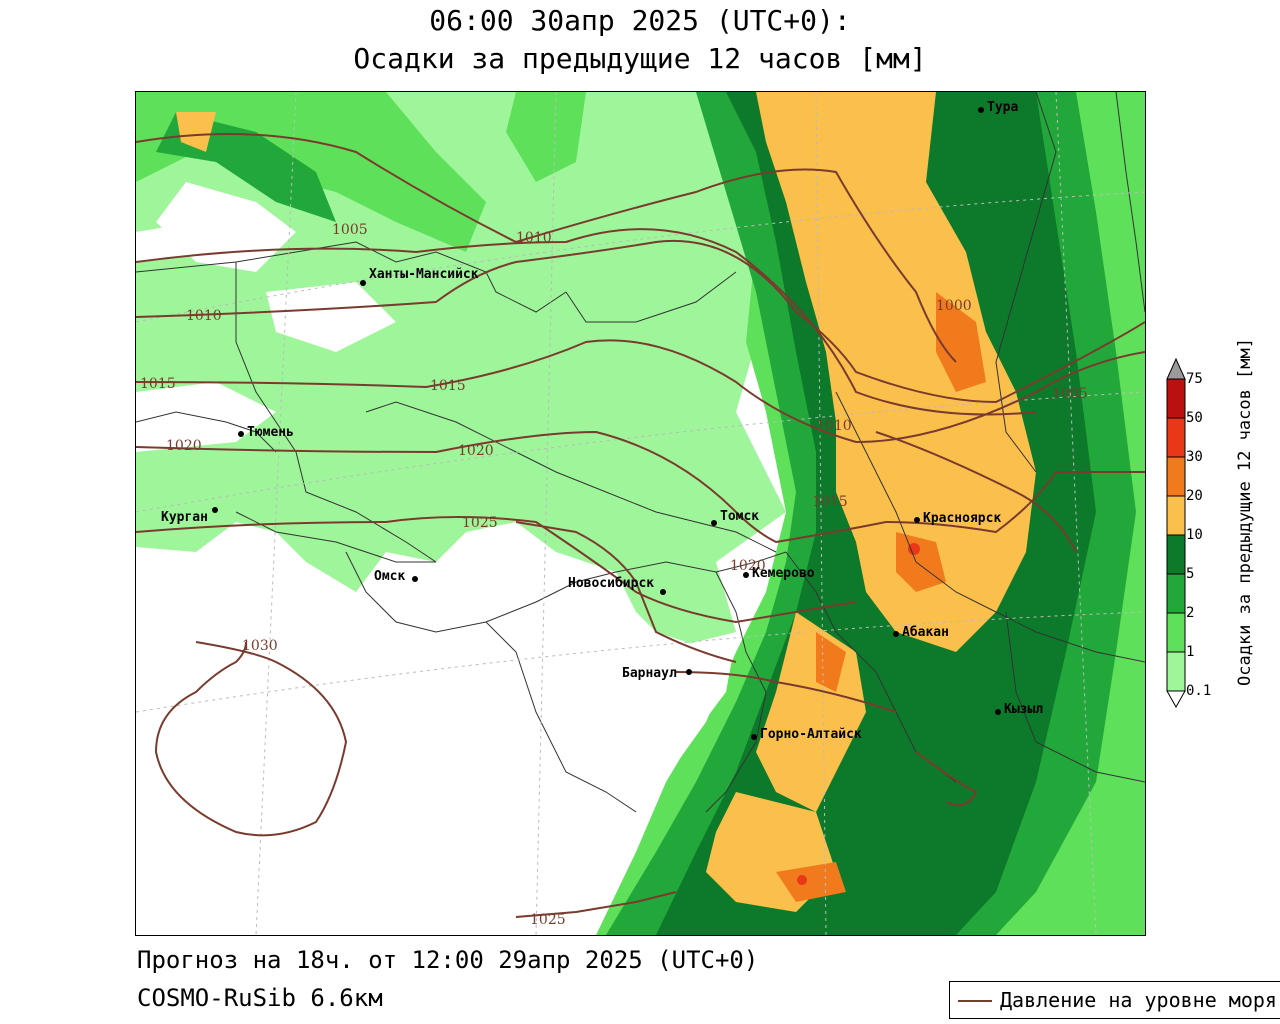 Image resolution: width=1280 pixels, height=1024 pixels. I want to click on svg-text: Омск, so click(389, 576).